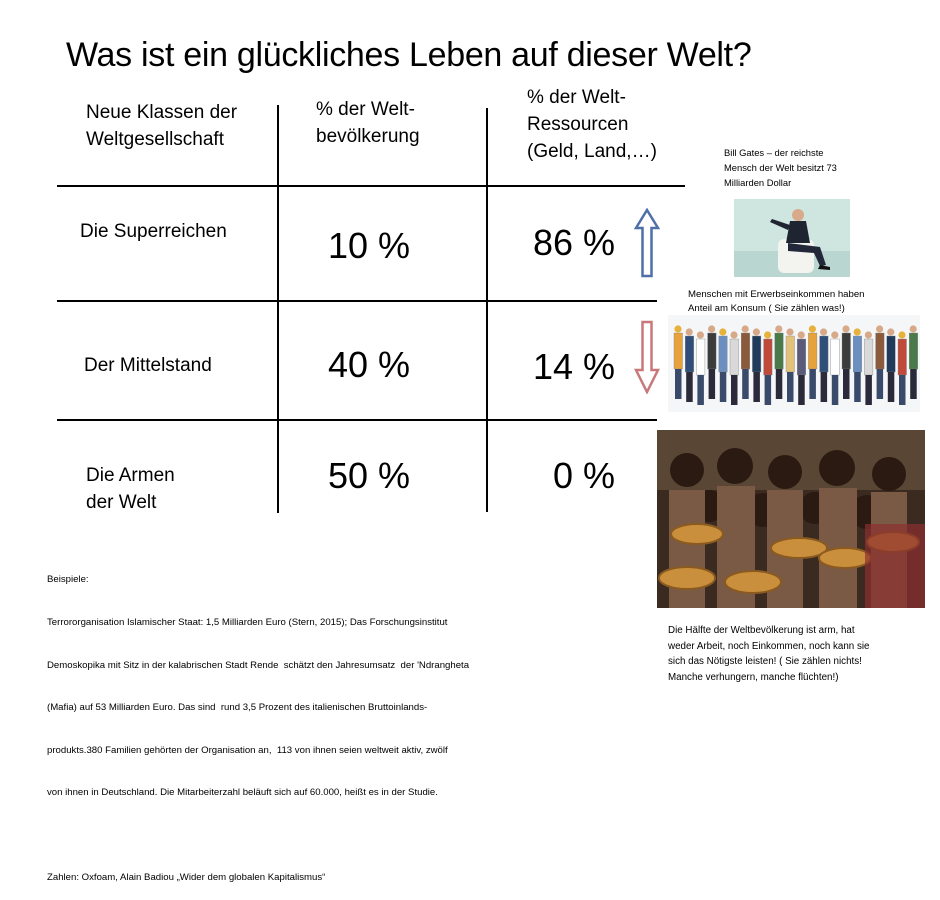  I want to click on row-label-line: Die Superreichen, so click(153, 231).